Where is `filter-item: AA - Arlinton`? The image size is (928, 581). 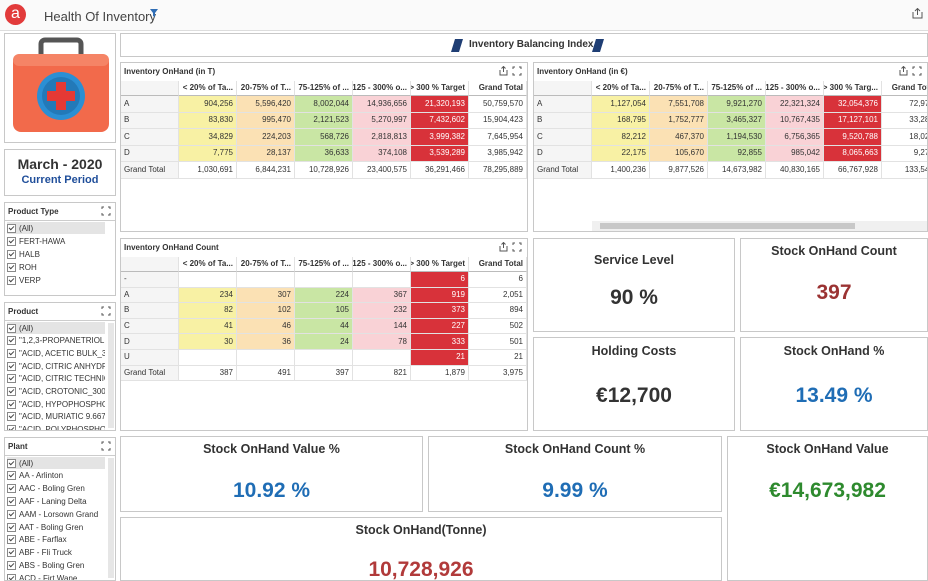 filter-item: AA - Arlinton is located at coordinates (56, 476).